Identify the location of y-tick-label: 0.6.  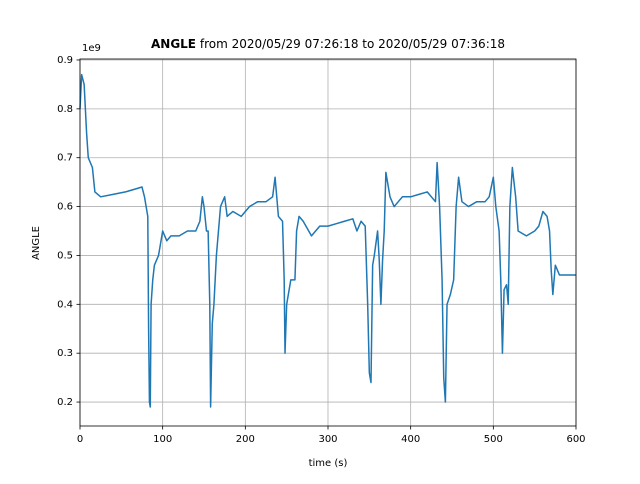
(65, 207).